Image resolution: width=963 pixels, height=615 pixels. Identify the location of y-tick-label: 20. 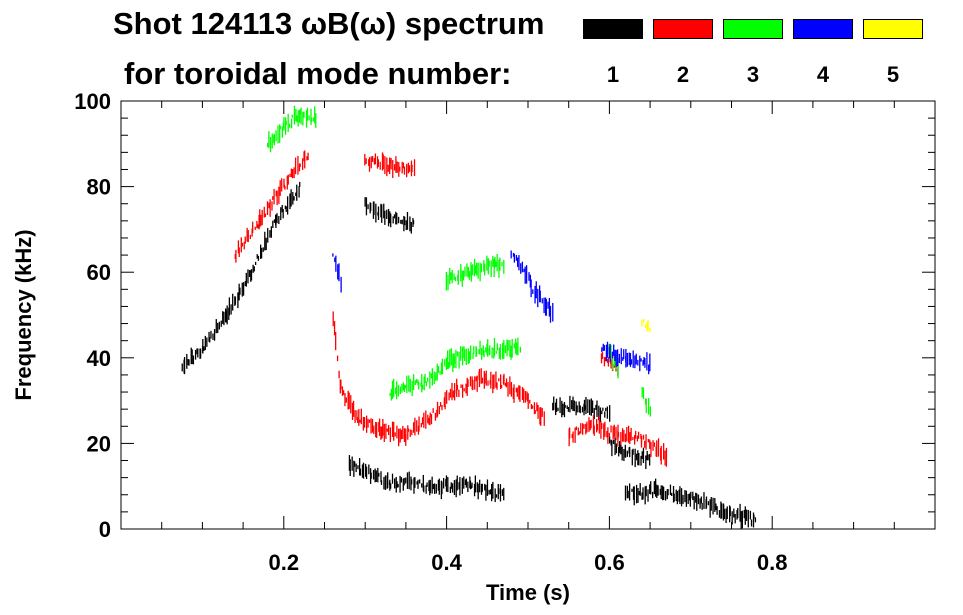
(99, 443).